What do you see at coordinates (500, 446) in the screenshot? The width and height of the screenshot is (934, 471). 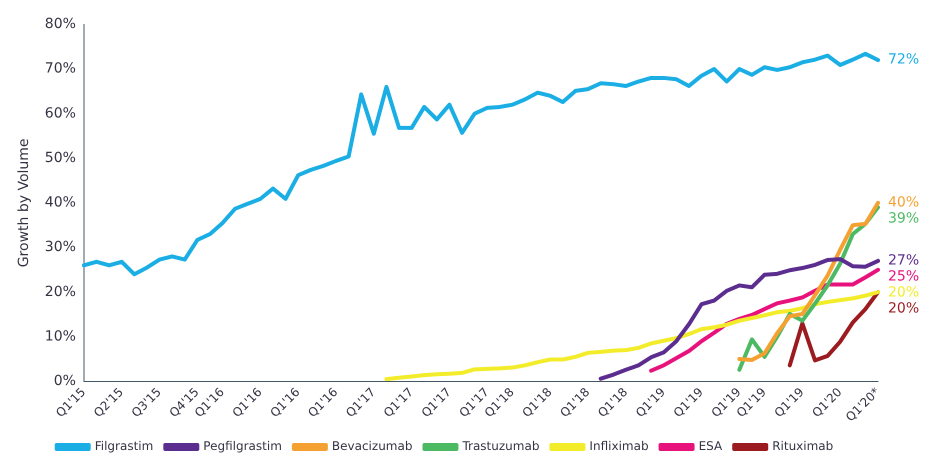 I see `legend-label: Trastuzumab` at bounding box center [500, 446].